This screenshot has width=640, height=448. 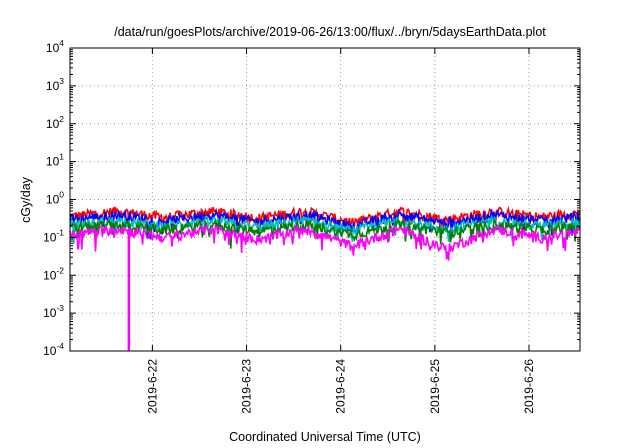 I want to click on y-tick-label: 10⁻³, so click(x=53, y=311).